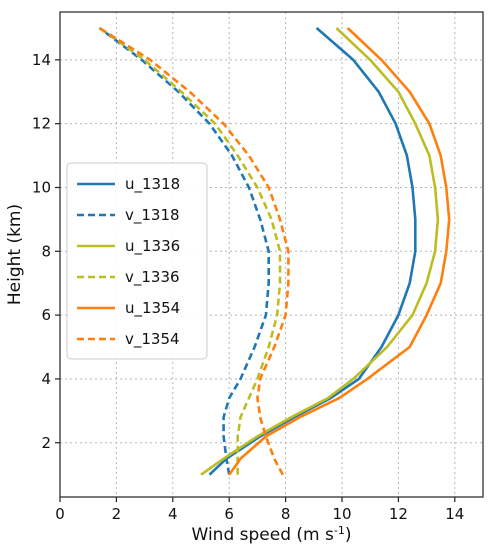 This screenshot has width=500, height=550. What do you see at coordinates (41, 187) in the screenshot?
I see `y-tick-label: 10` at bounding box center [41, 187].